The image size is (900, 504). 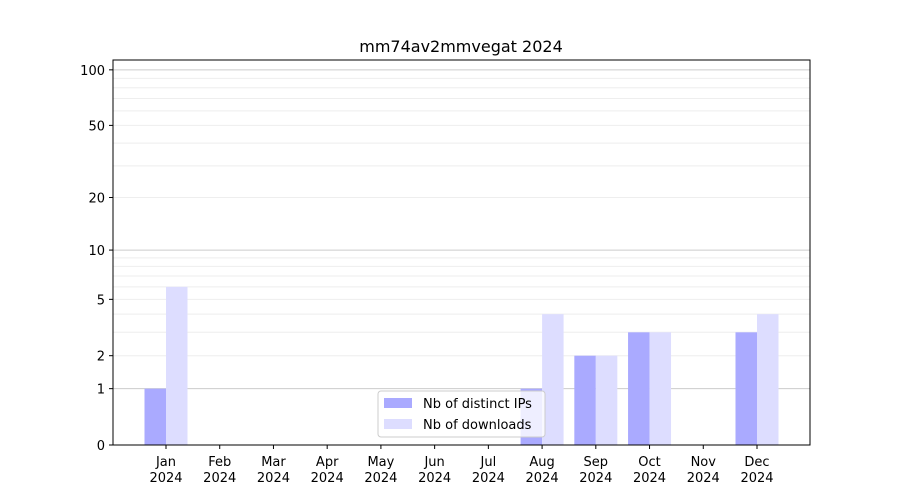 I want to click on legend-box, so click(x=461, y=414).